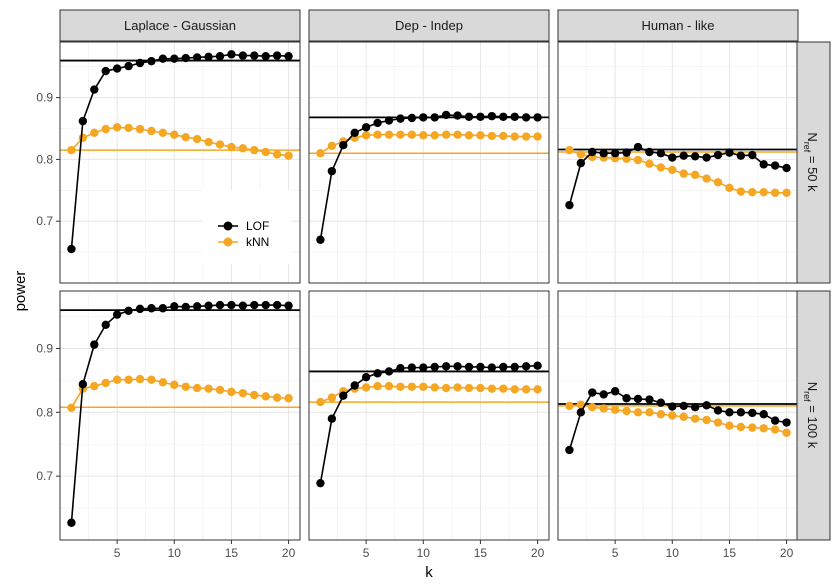 Image resolution: width=840 pixels, height=587 pixels. I want to click on legend: LOF kNN, so click(247, 227).